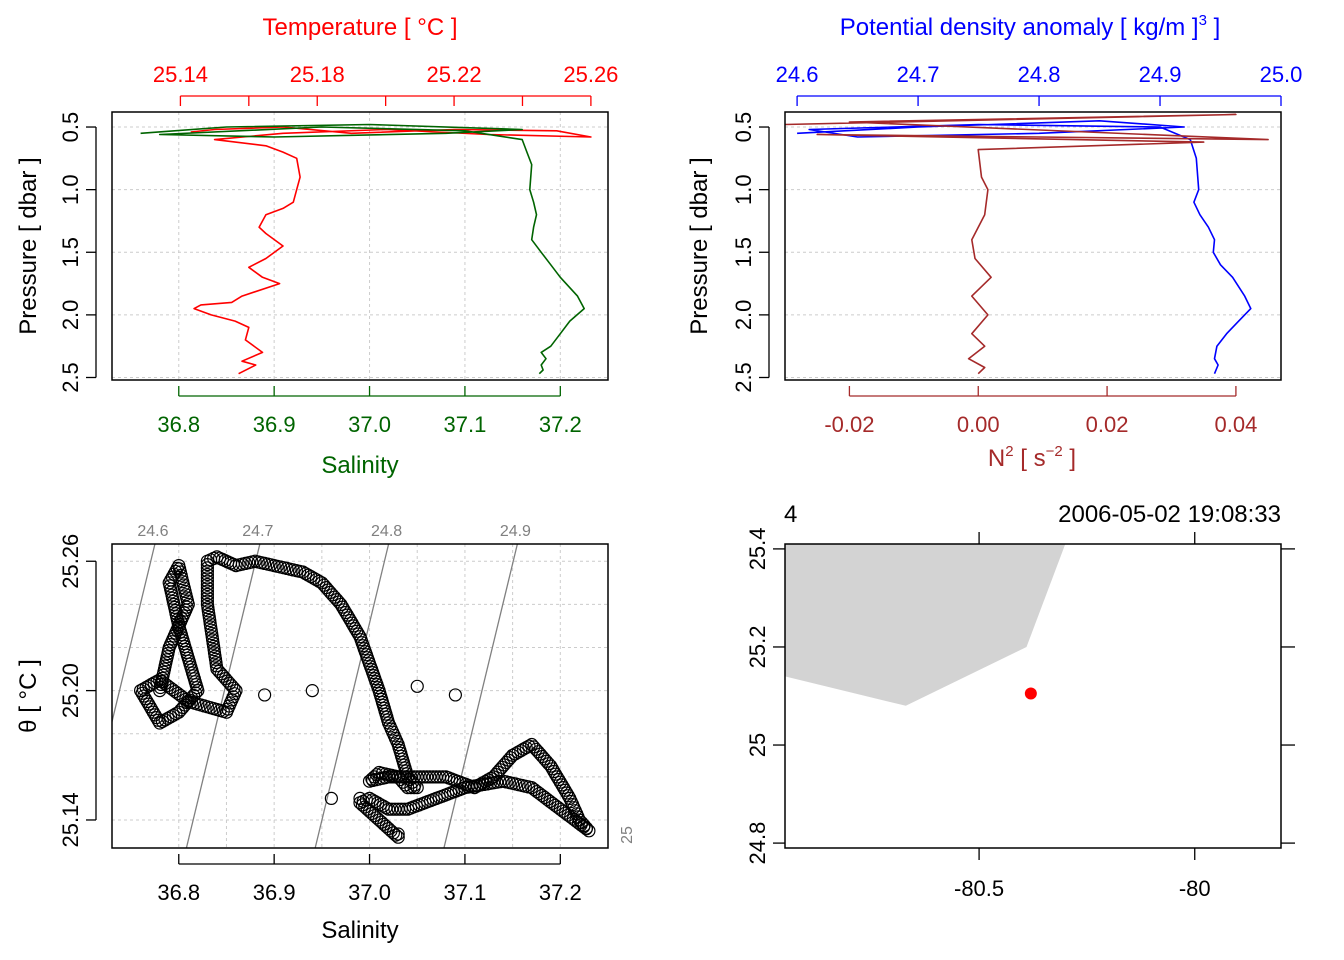 Image resolution: width=1344 pixels, height=960 pixels. Describe the element at coordinates (797, 74) in the screenshot. I see `density-tick-label: 24.6` at that location.